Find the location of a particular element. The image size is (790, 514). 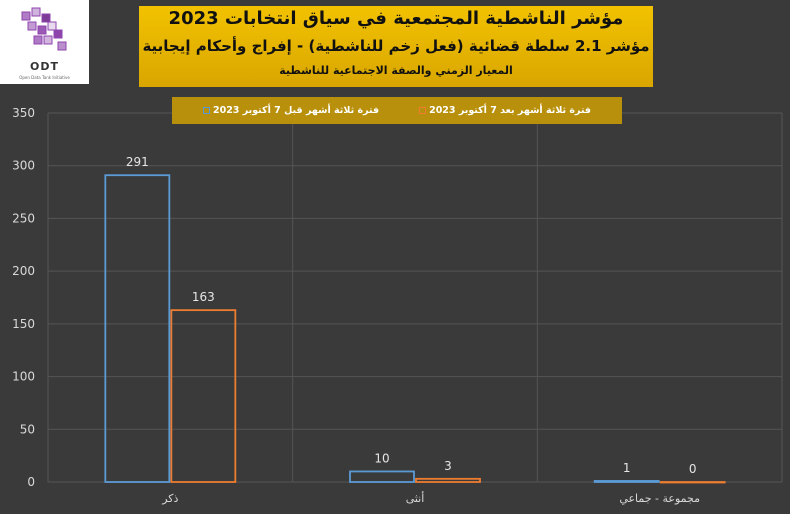

logo-cubes-icon is located at coordinates (44, 29).